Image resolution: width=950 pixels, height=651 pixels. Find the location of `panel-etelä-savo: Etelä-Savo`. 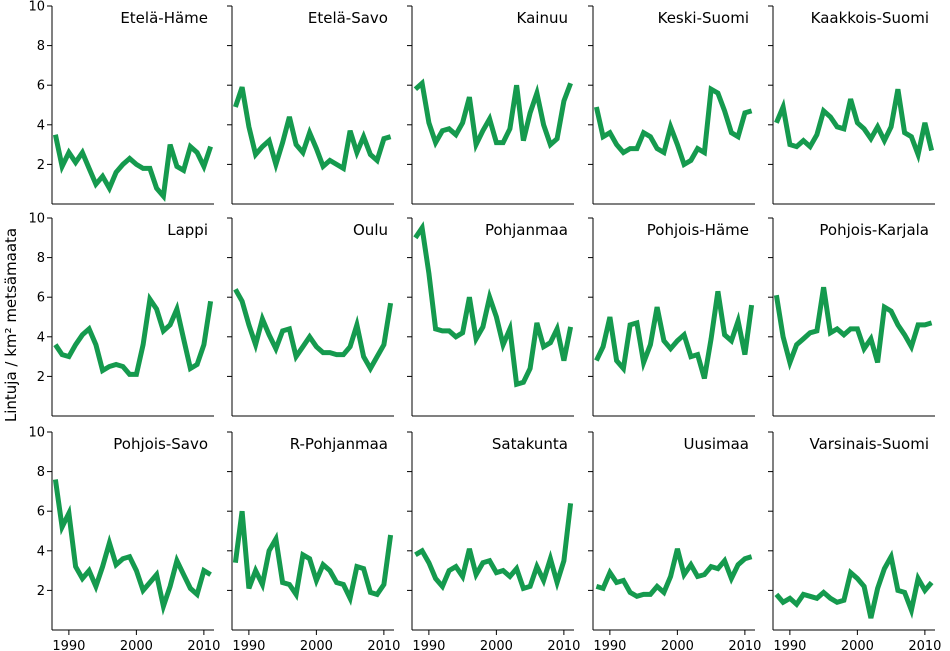

panel-etelä-savo: Etelä-Savo is located at coordinates (310, 105).